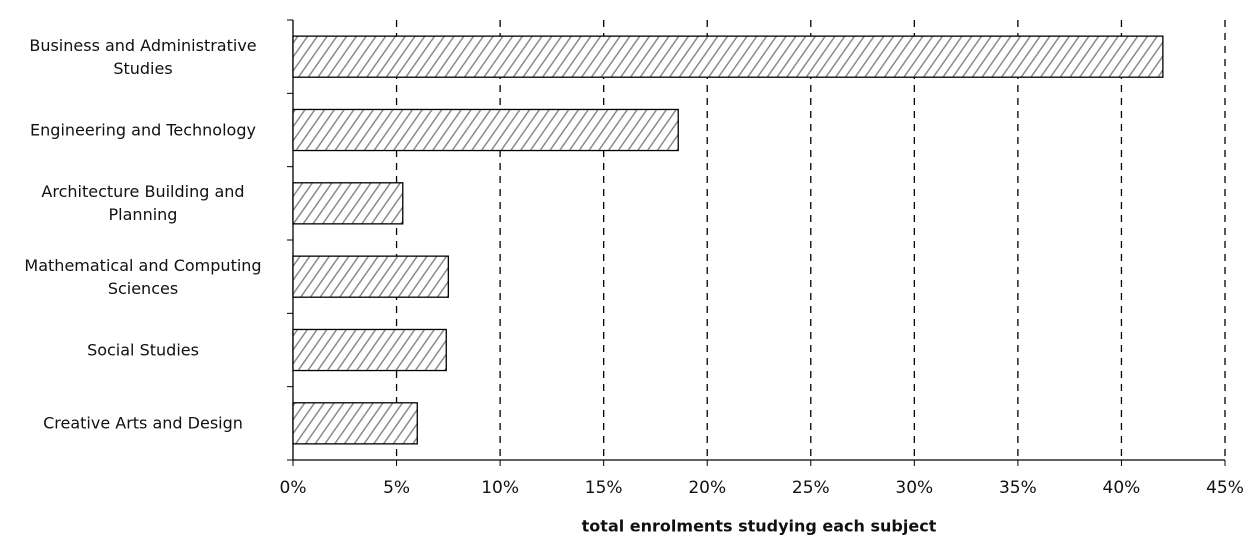 Image resolution: width=1248 pixels, height=536 pixels. Describe the element at coordinates (143, 350) in the screenshot. I see `y-tick-label: Social Studies` at that location.